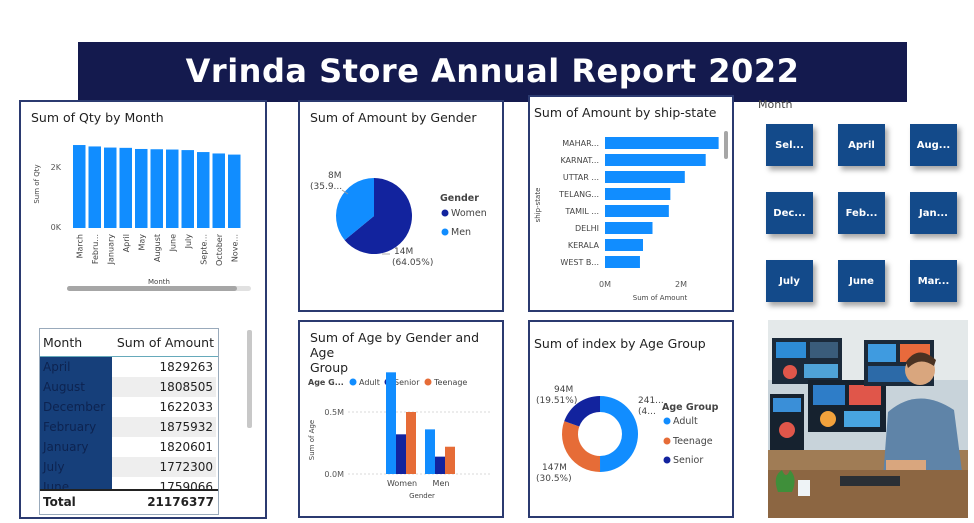  What do you see at coordinates (861, 145) in the screenshot?
I see `month-tile-april: April` at bounding box center [861, 145].